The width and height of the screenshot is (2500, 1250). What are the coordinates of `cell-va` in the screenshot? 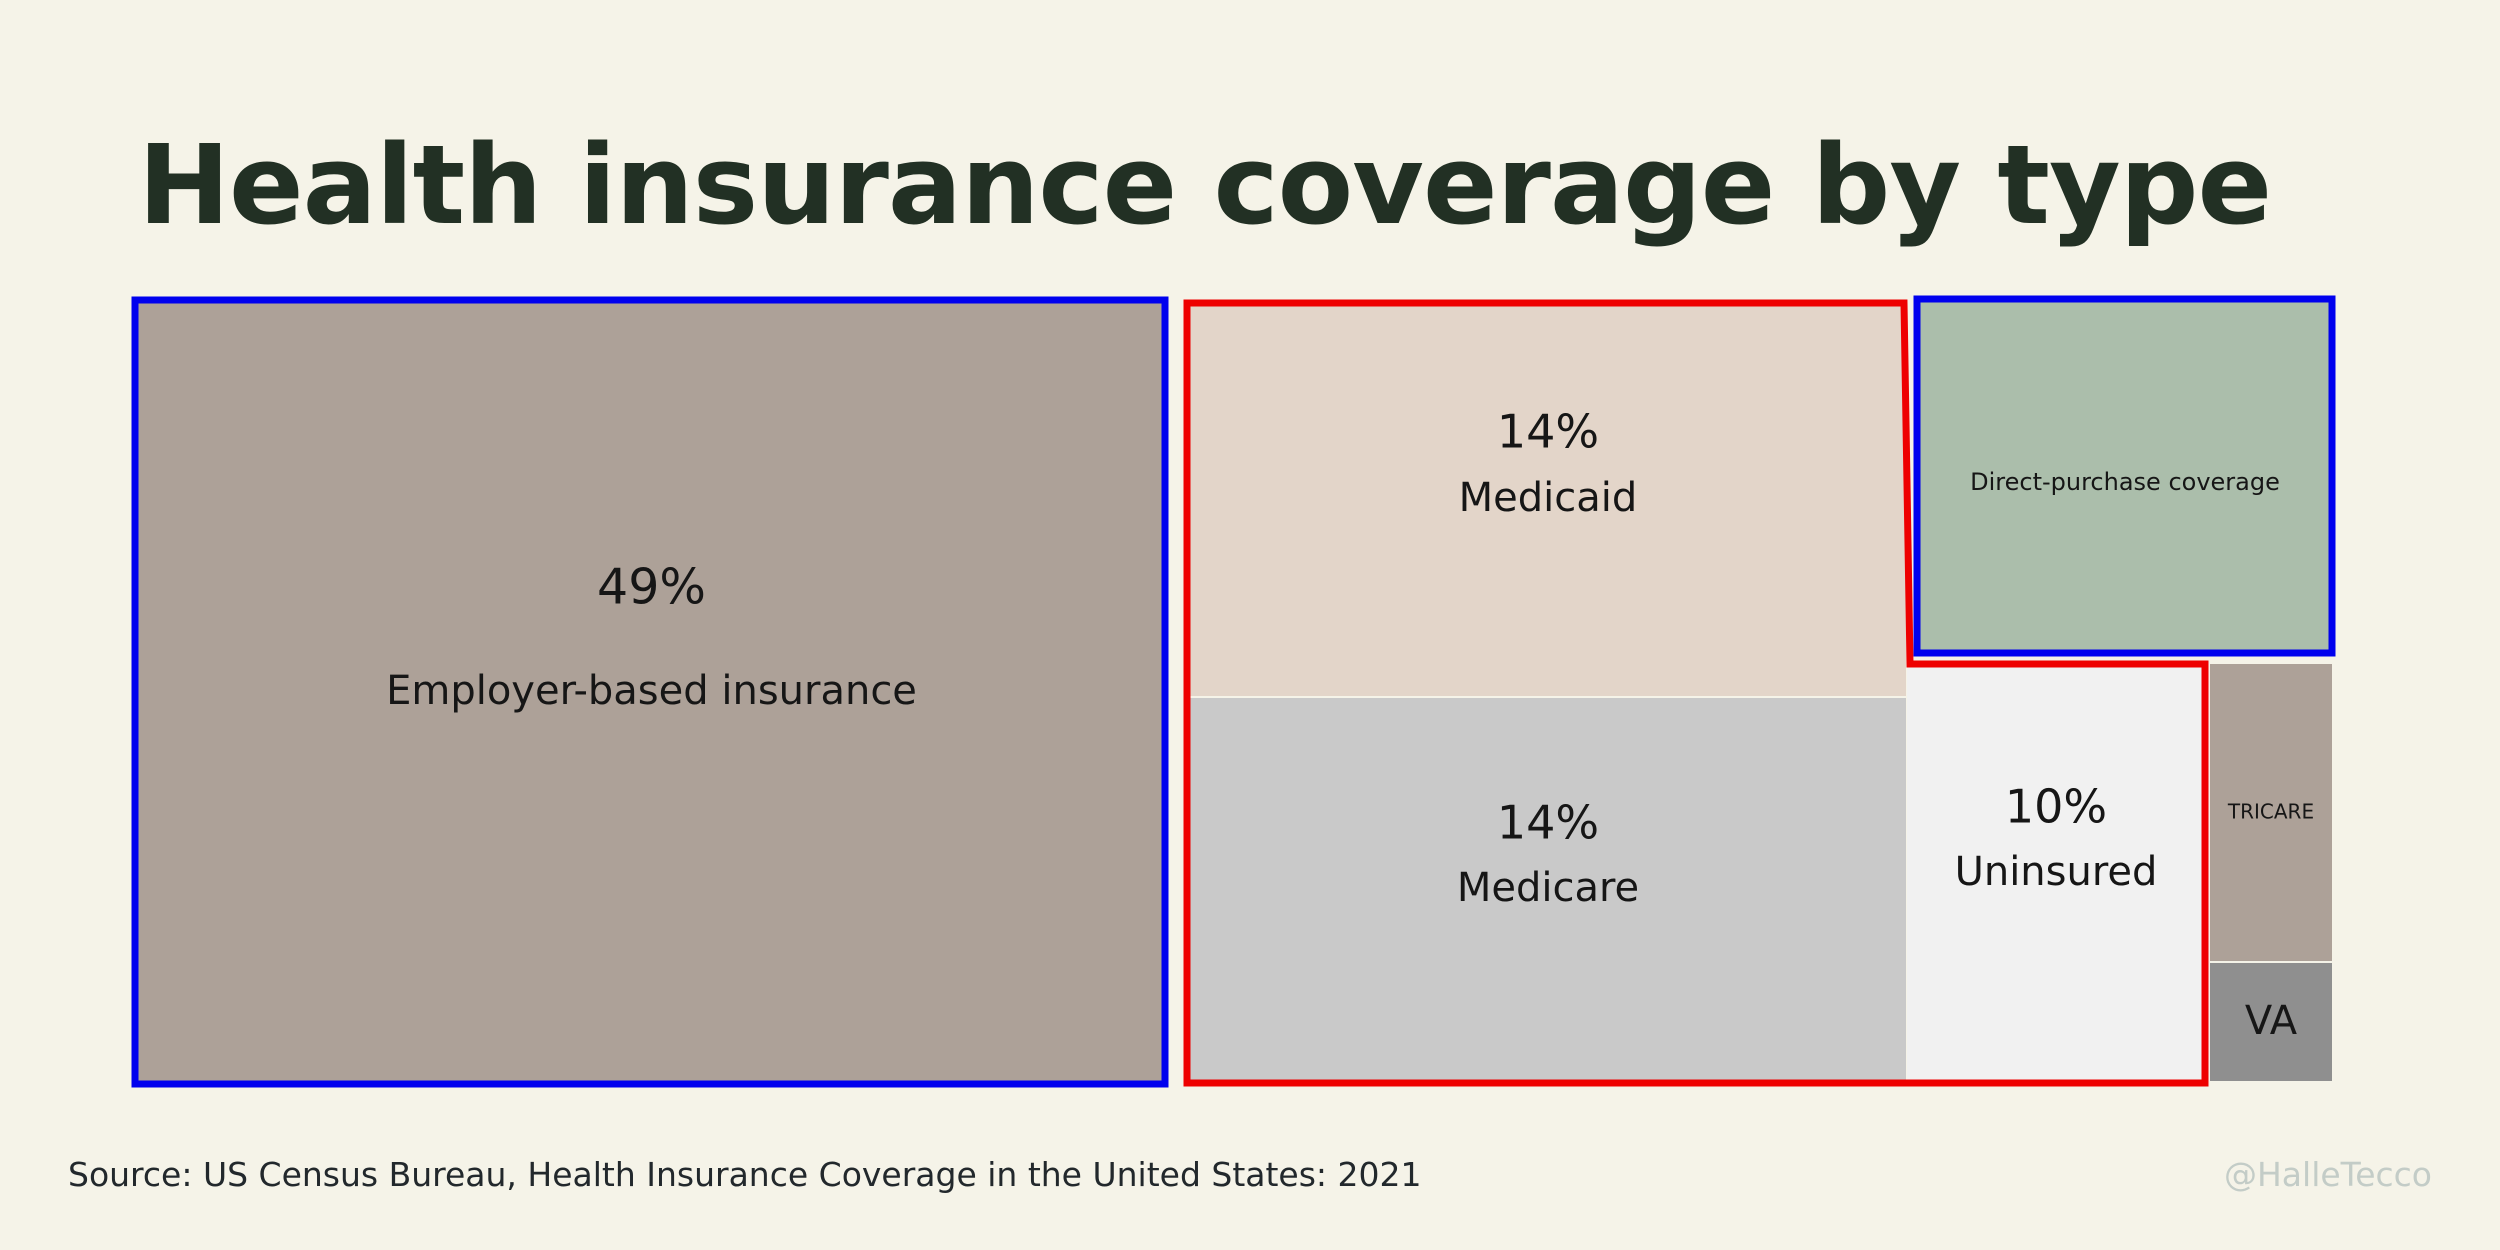 It's located at (2271, 1022).